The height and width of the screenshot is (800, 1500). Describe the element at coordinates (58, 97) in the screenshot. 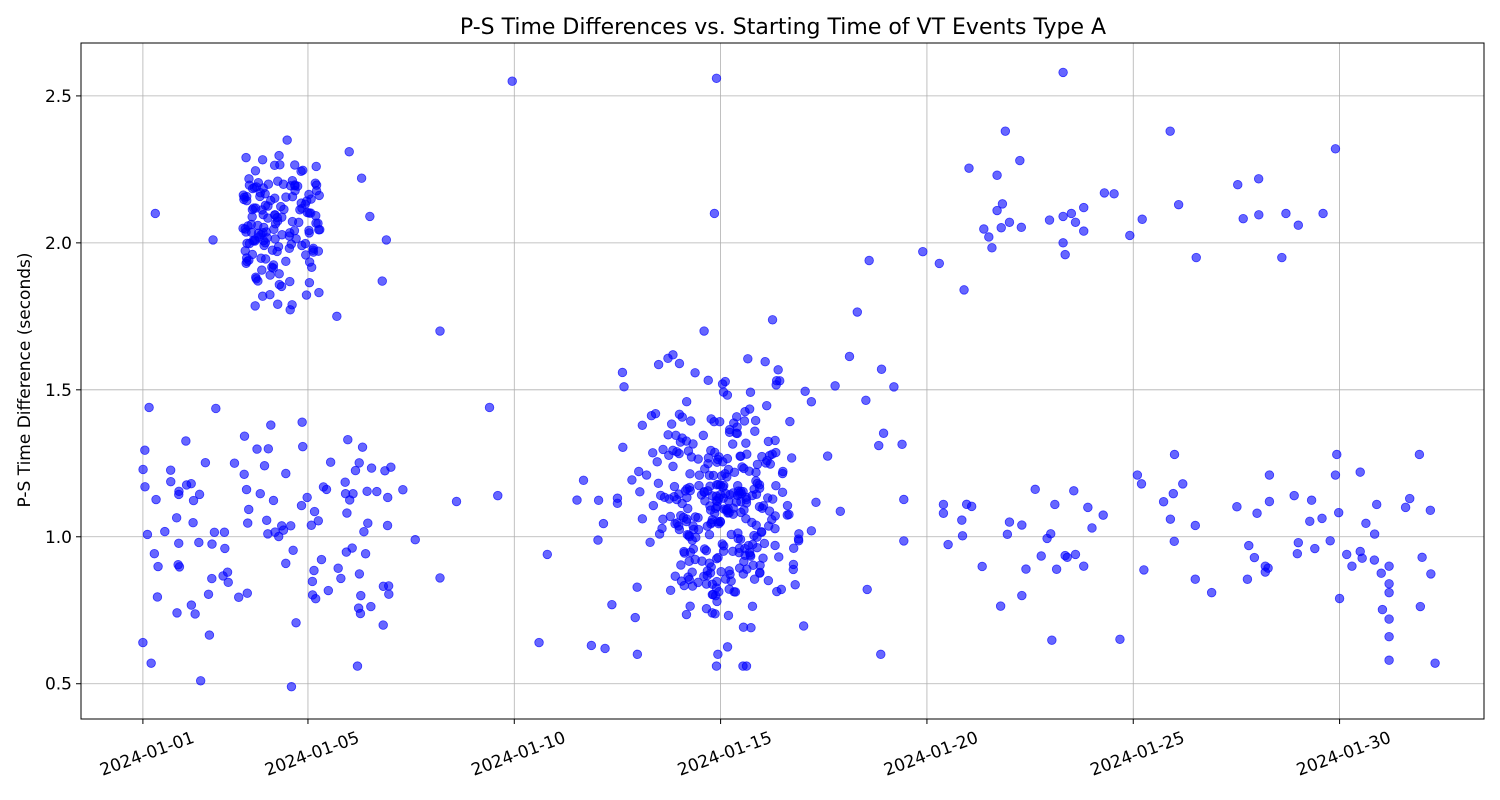

I see `y-tick-label: 2.5` at that location.